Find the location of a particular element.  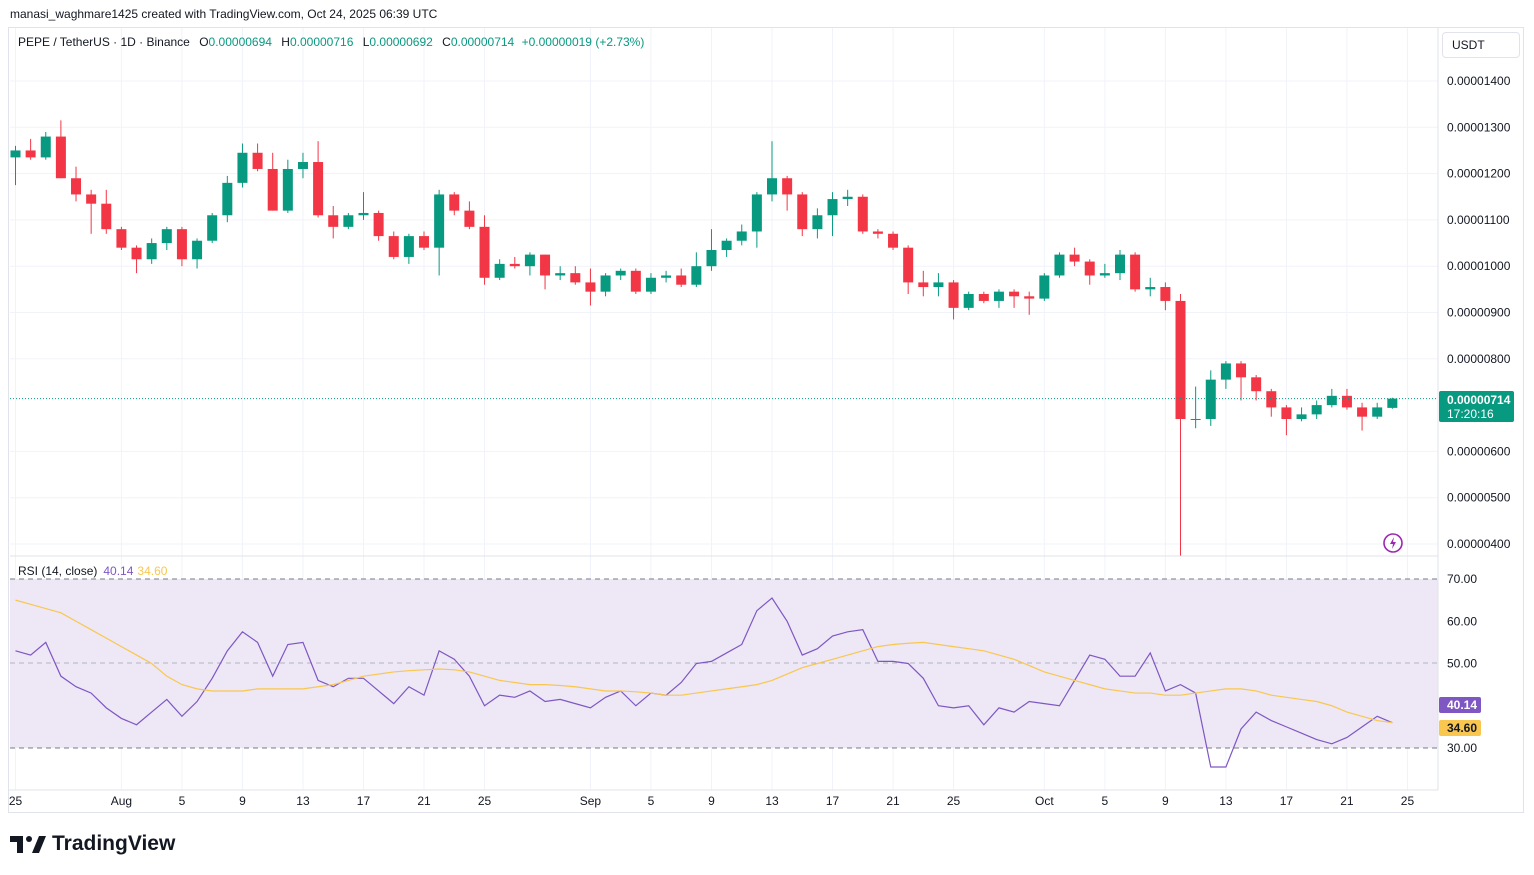

rsi-value-label: 40.14 is located at coordinates (1462, 705).